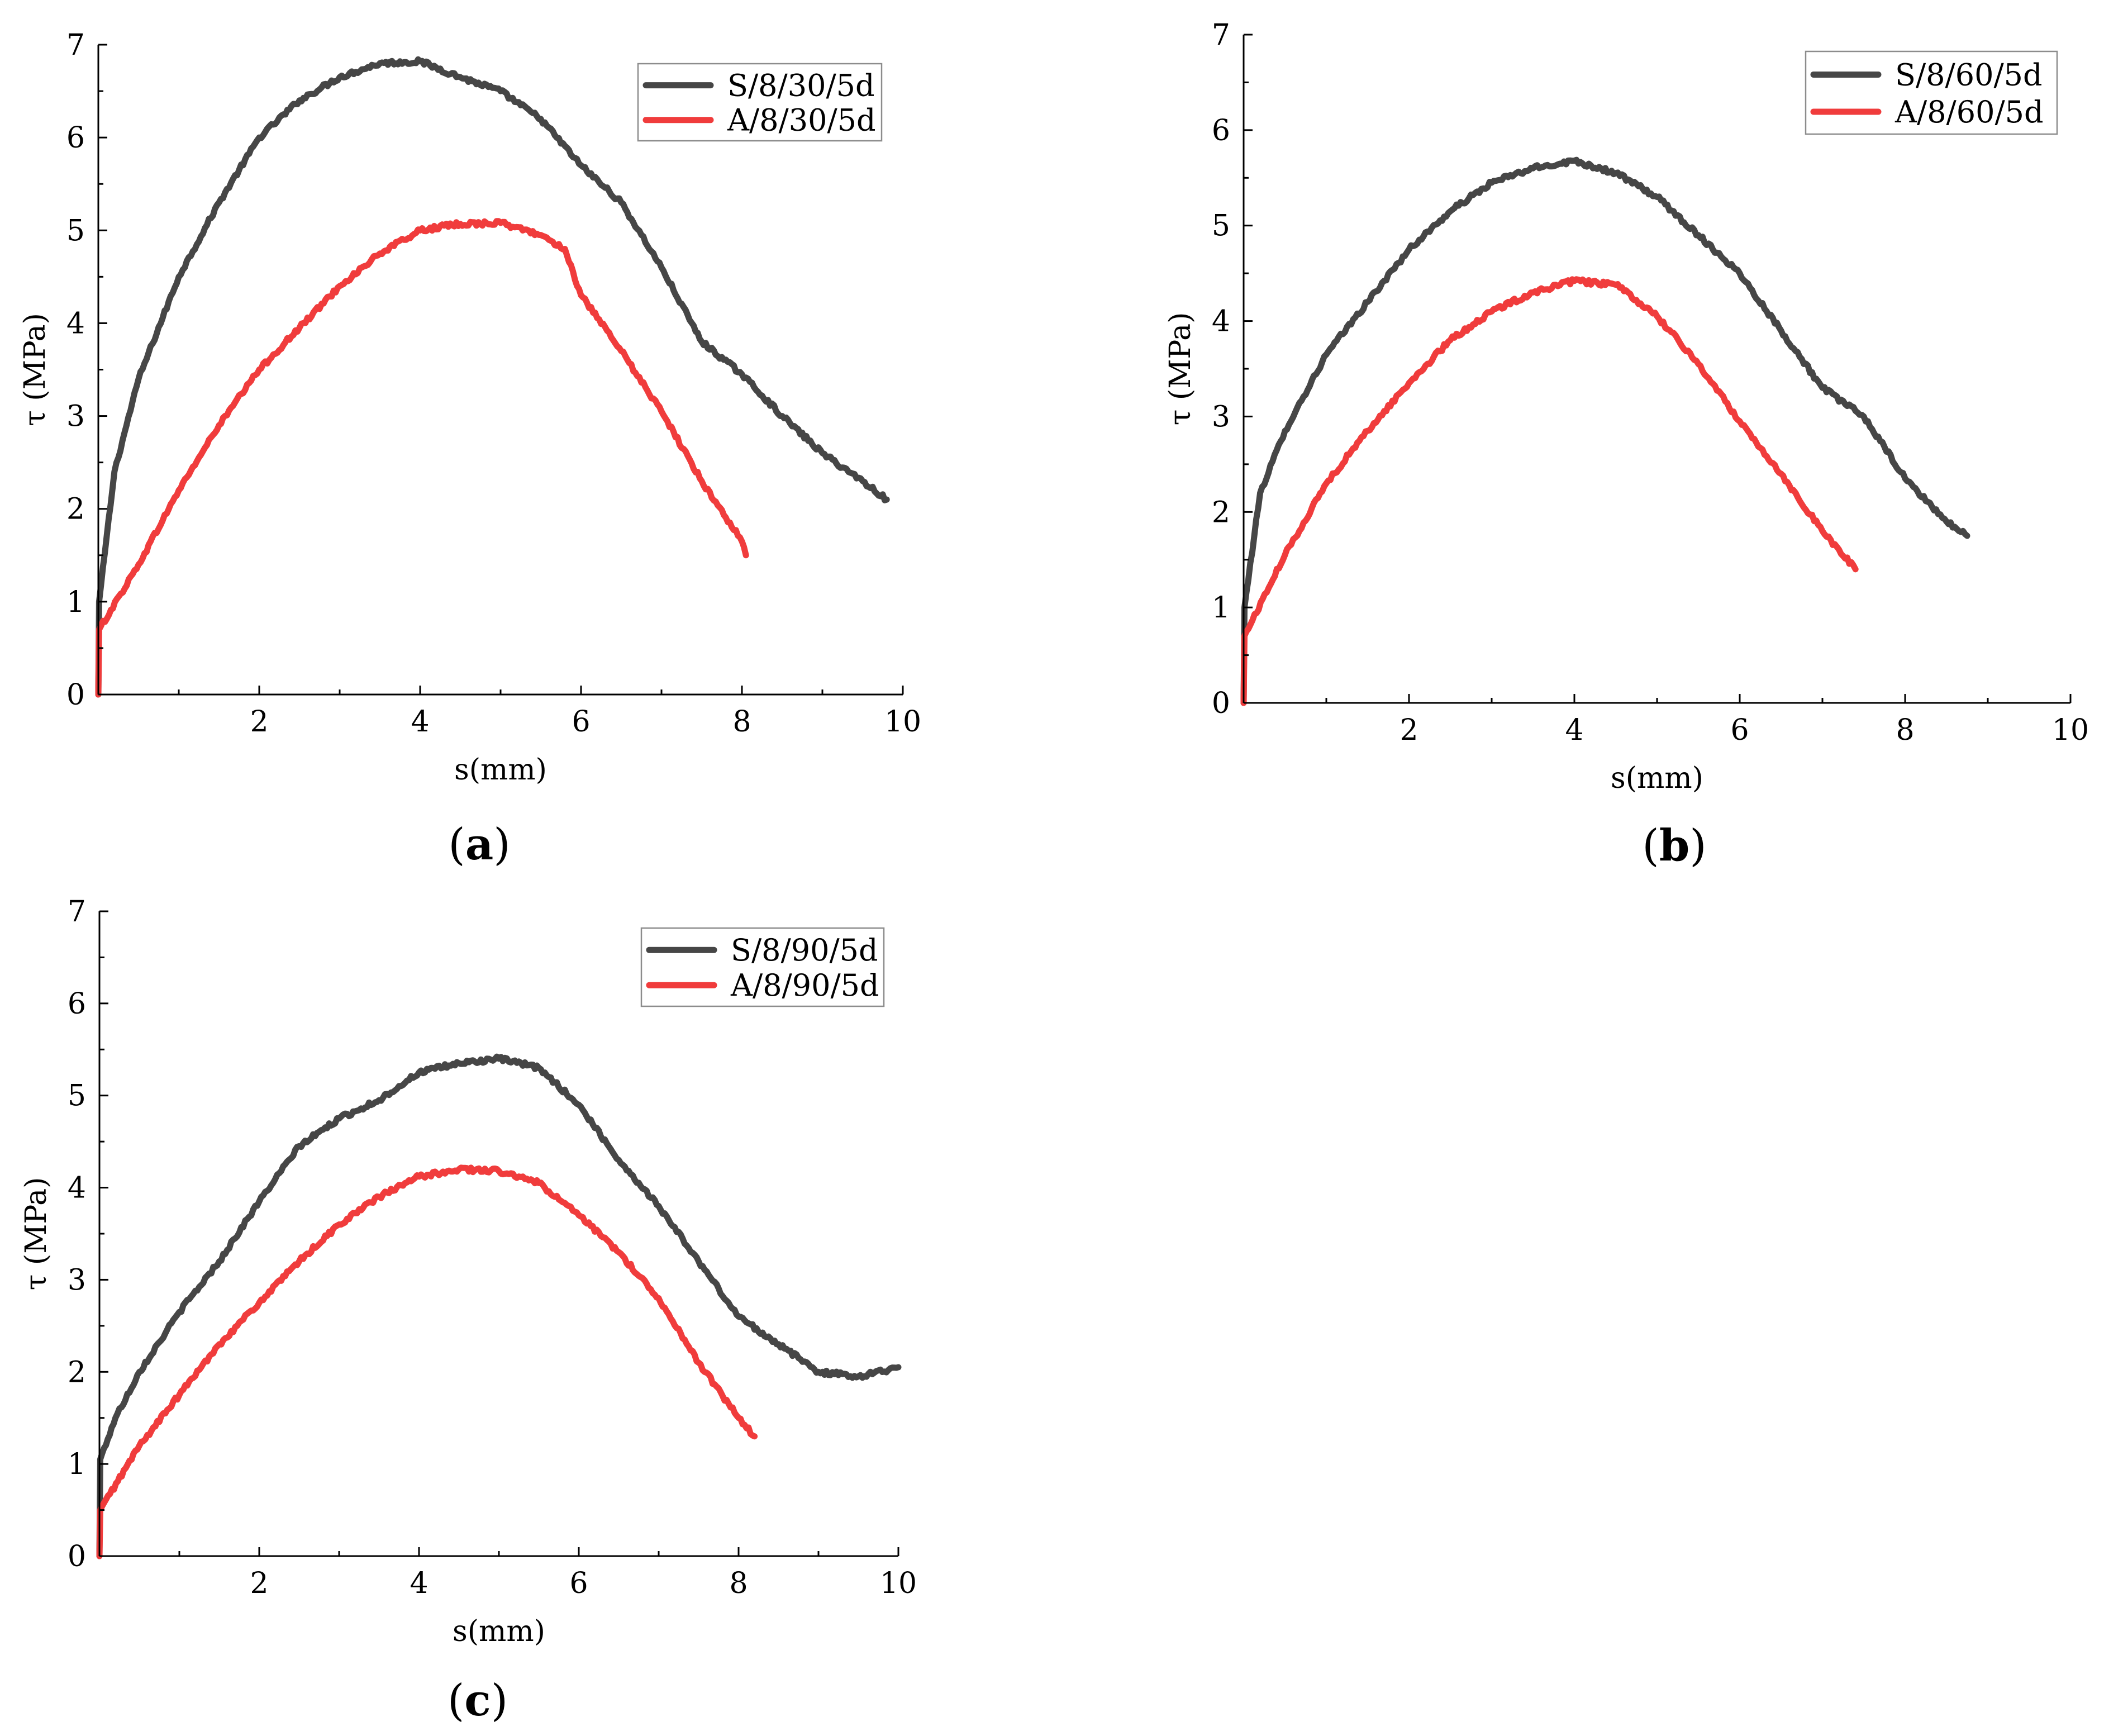 The height and width of the screenshot is (1736, 2104). What do you see at coordinates (1969, 112) in the screenshot?
I see `legend-label: A/8/60/5d` at bounding box center [1969, 112].